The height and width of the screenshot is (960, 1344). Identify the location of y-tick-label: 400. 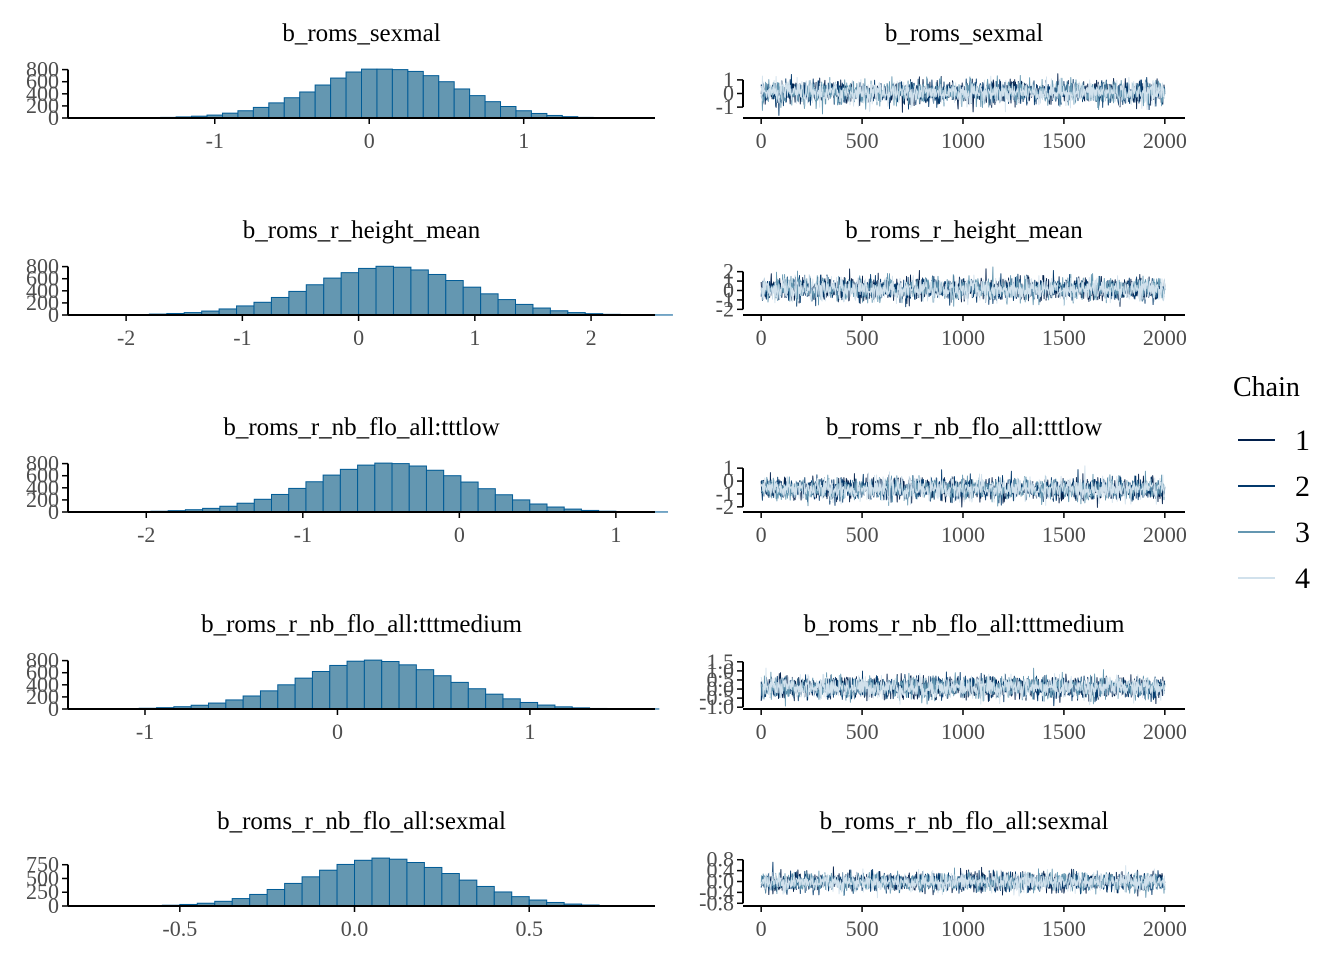
(42, 290).